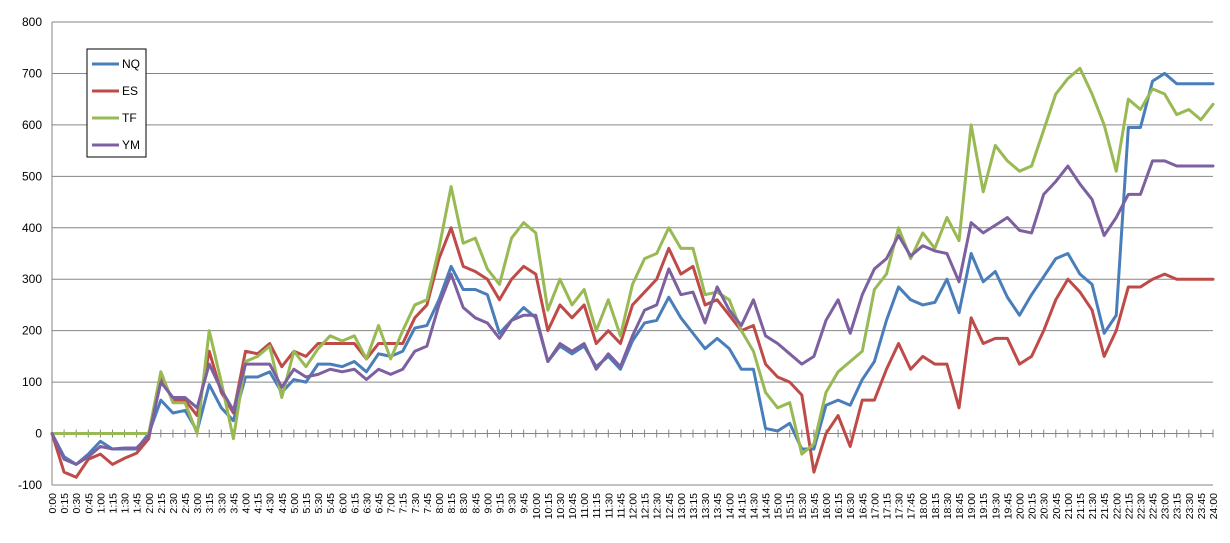 This screenshot has height=543, width=1230. I want to click on x-tick-label: 19:30, so click(996, 506).